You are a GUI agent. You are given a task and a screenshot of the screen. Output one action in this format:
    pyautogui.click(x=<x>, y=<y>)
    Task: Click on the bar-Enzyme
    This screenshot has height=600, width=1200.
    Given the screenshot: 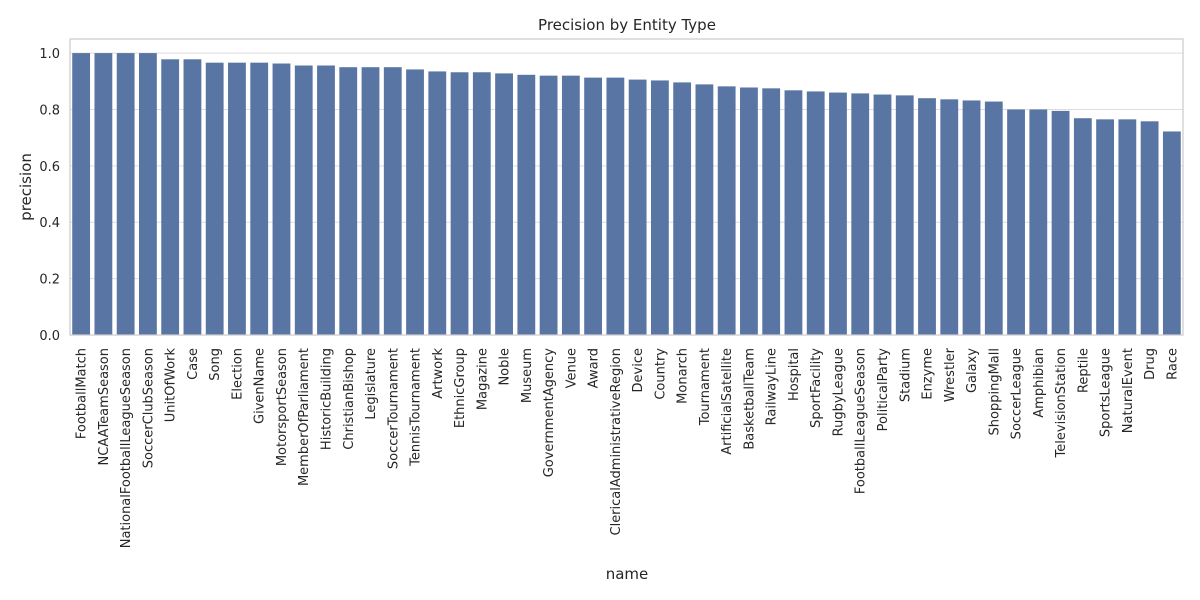 What is the action you would take?
    pyautogui.click(x=927, y=216)
    